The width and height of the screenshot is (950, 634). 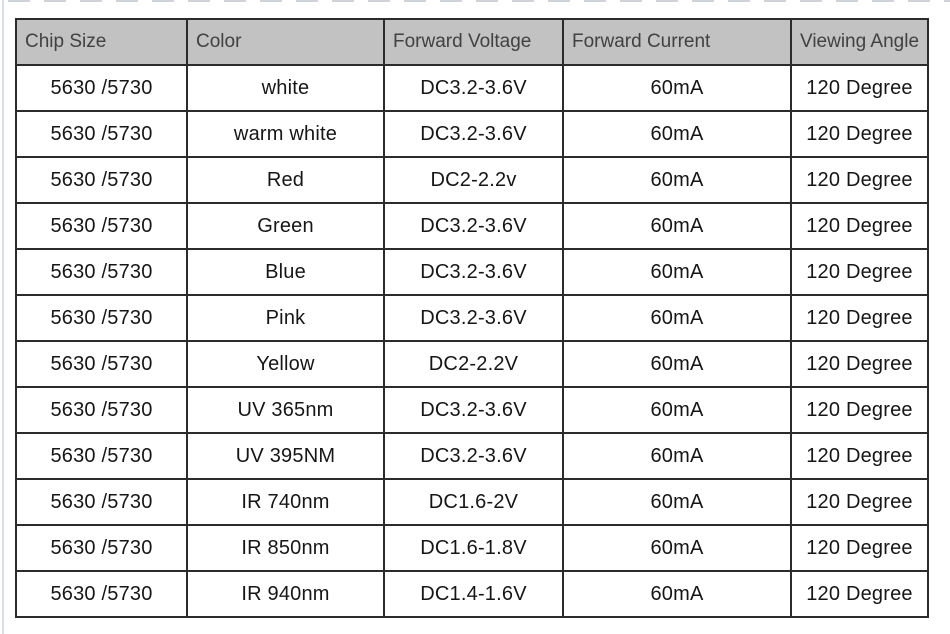 I want to click on cell-color: IR 940nm, so click(x=285, y=594).